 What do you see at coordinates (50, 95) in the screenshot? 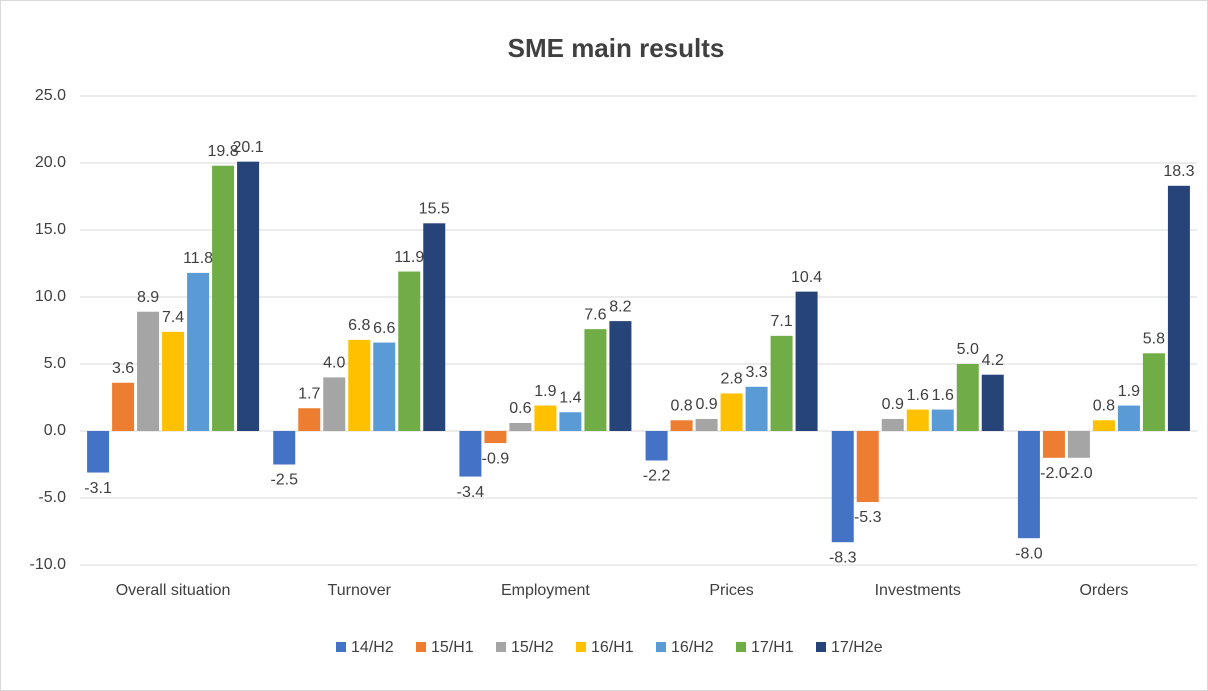
I see `y-tick-label: 25.0` at bounding box center [50, 95].